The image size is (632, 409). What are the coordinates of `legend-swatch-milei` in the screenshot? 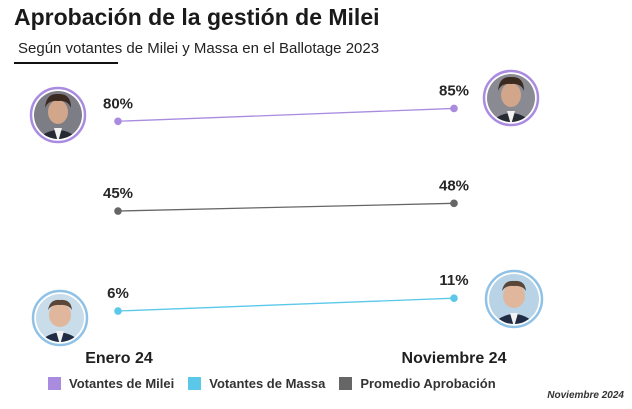 It's located at (54, 383).